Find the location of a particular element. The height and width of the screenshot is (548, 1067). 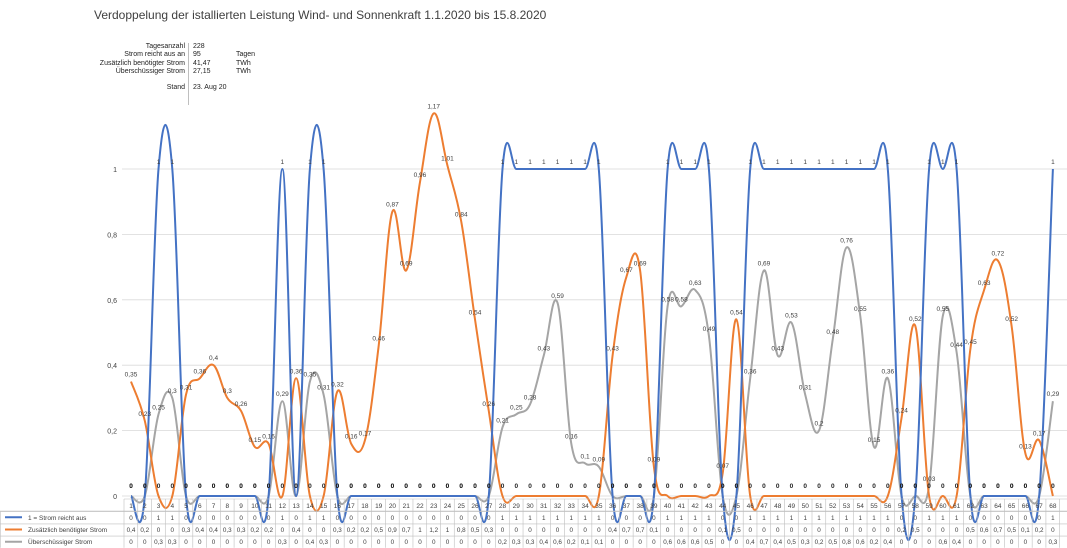

y-axis-ticks: 0 0,2 0,4 0,6 0,8 1 is located at coordinates (112, 334).